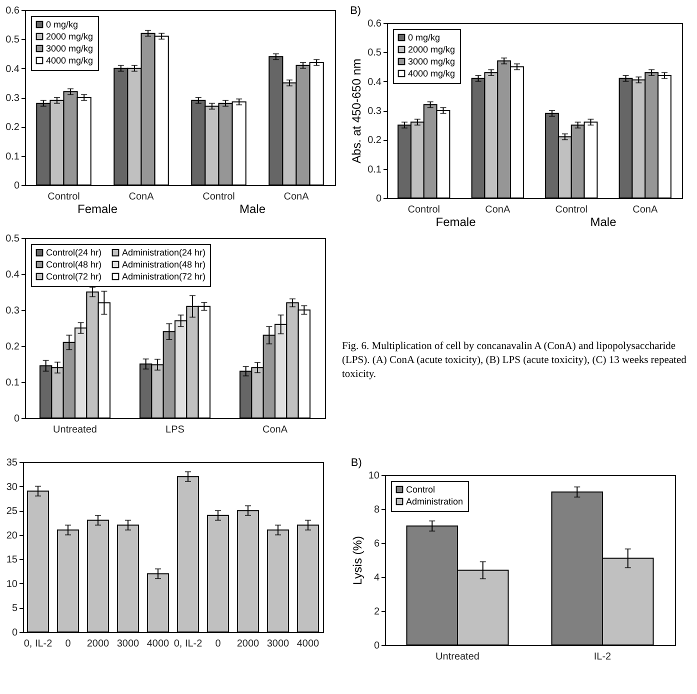  Describe the element at coordinates (515, 361) in the screenshot. I see `caption: Fig. 6. Multiplication of cell by concanavalin A (ConA) and lipopolysaccharide (LPS). (A) ConA (acute toxicity), (B) LPS (acute toxicity), (C) 13 weeks repeated toxicity.` at that location.